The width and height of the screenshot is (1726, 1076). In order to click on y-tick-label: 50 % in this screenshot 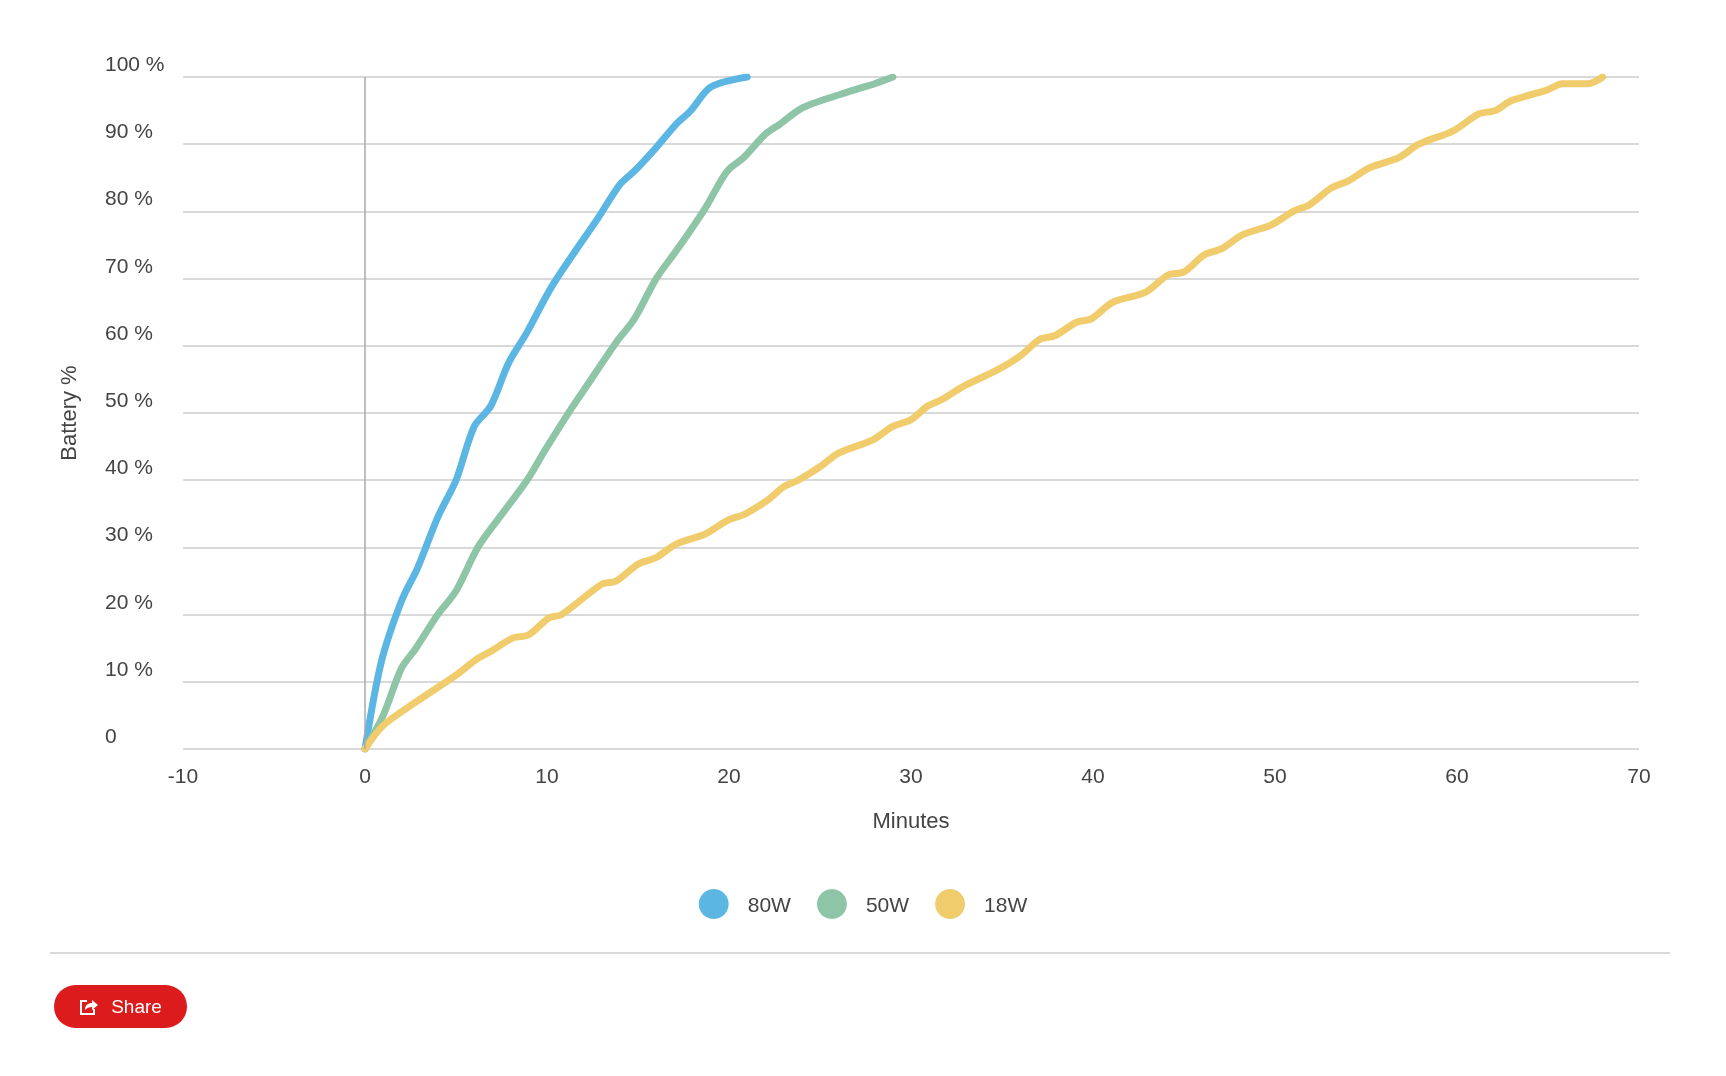, I will do `click(129, 399)`.